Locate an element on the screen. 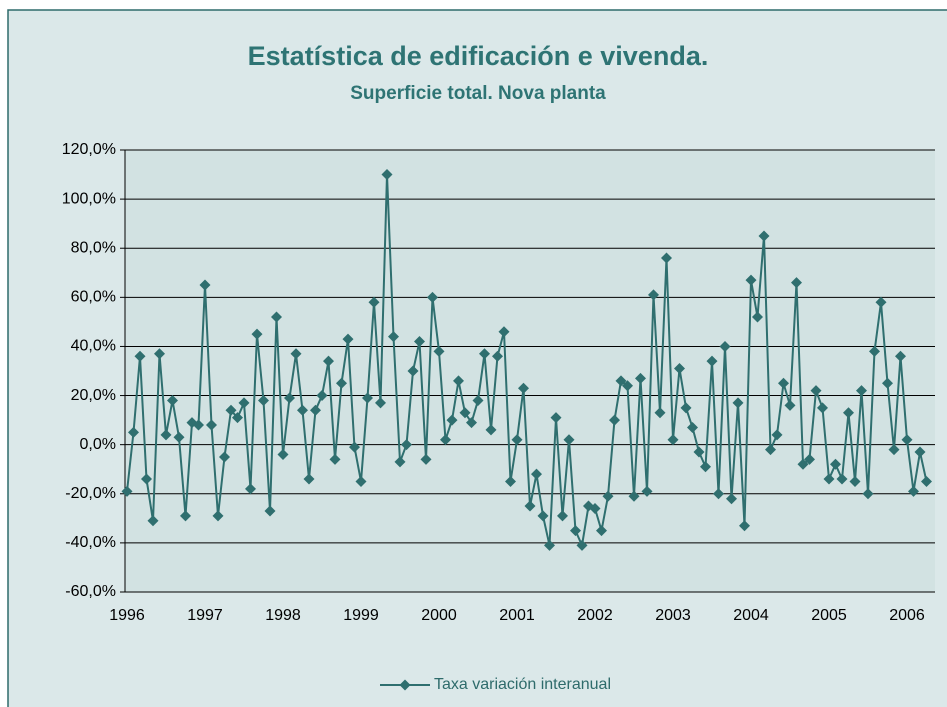 The width and height of the screenshot is (947, 707). y-tick-label: 120,0% is located at coordinates (89, 149).